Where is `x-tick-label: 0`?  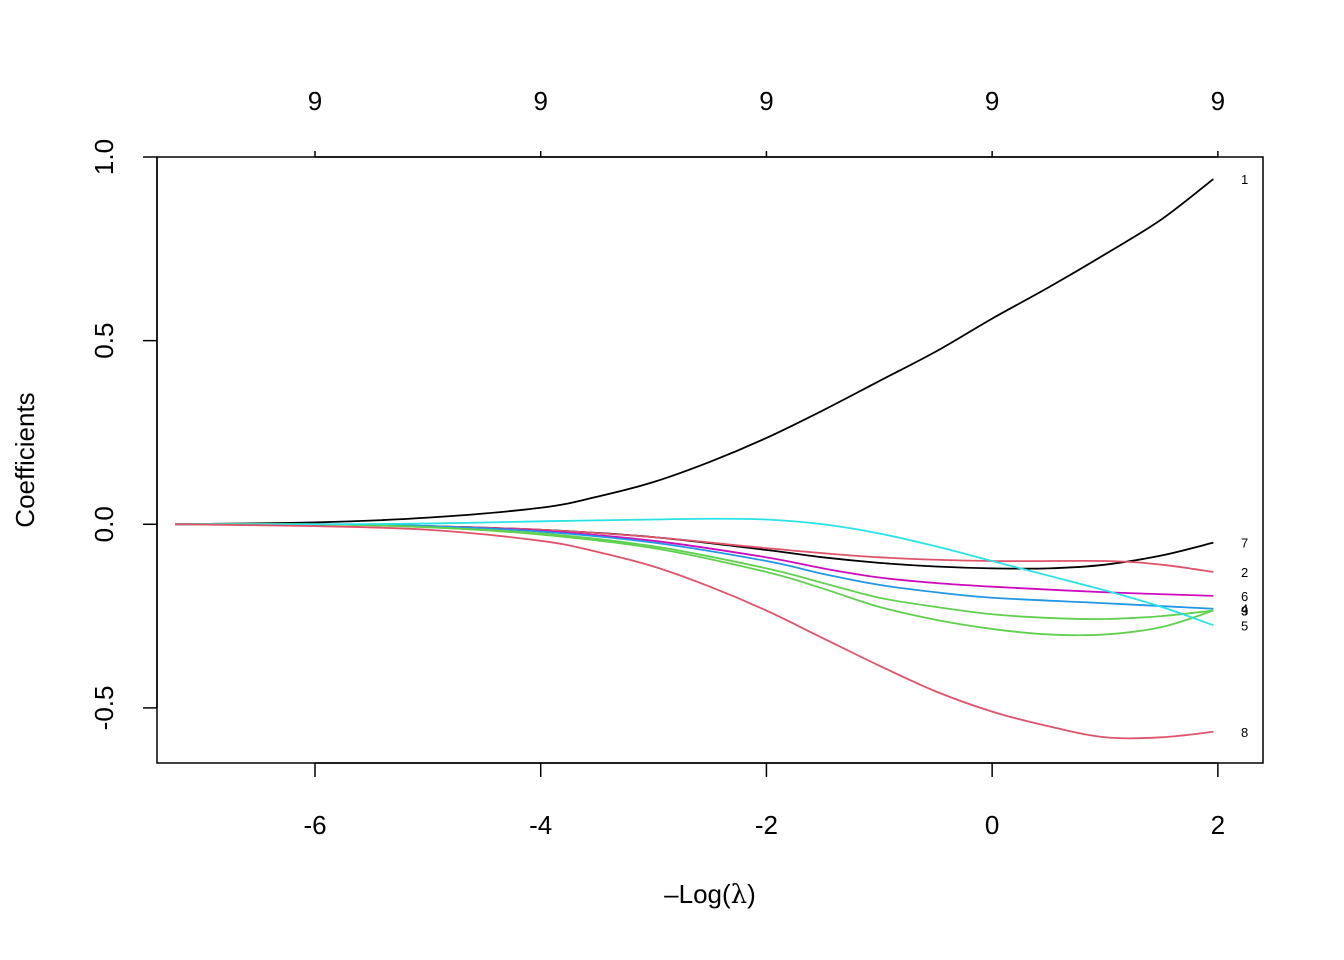 x-tick-label: 0 is located at coordinates (992, 825).